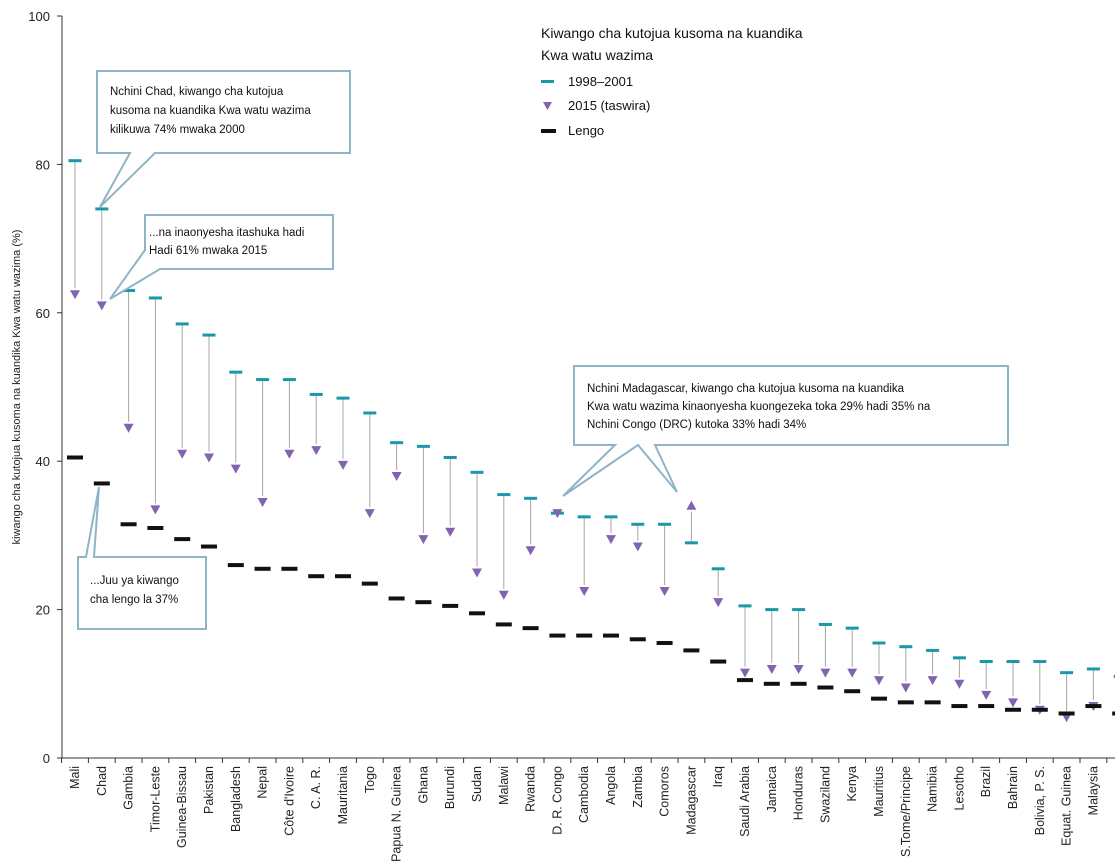 The height and width of the screenshot is (868, 1115). What do you see at coordinates (547, 81) in the screenshot?
I see `legend-baseline-marker` at bounding box center [547, 81].